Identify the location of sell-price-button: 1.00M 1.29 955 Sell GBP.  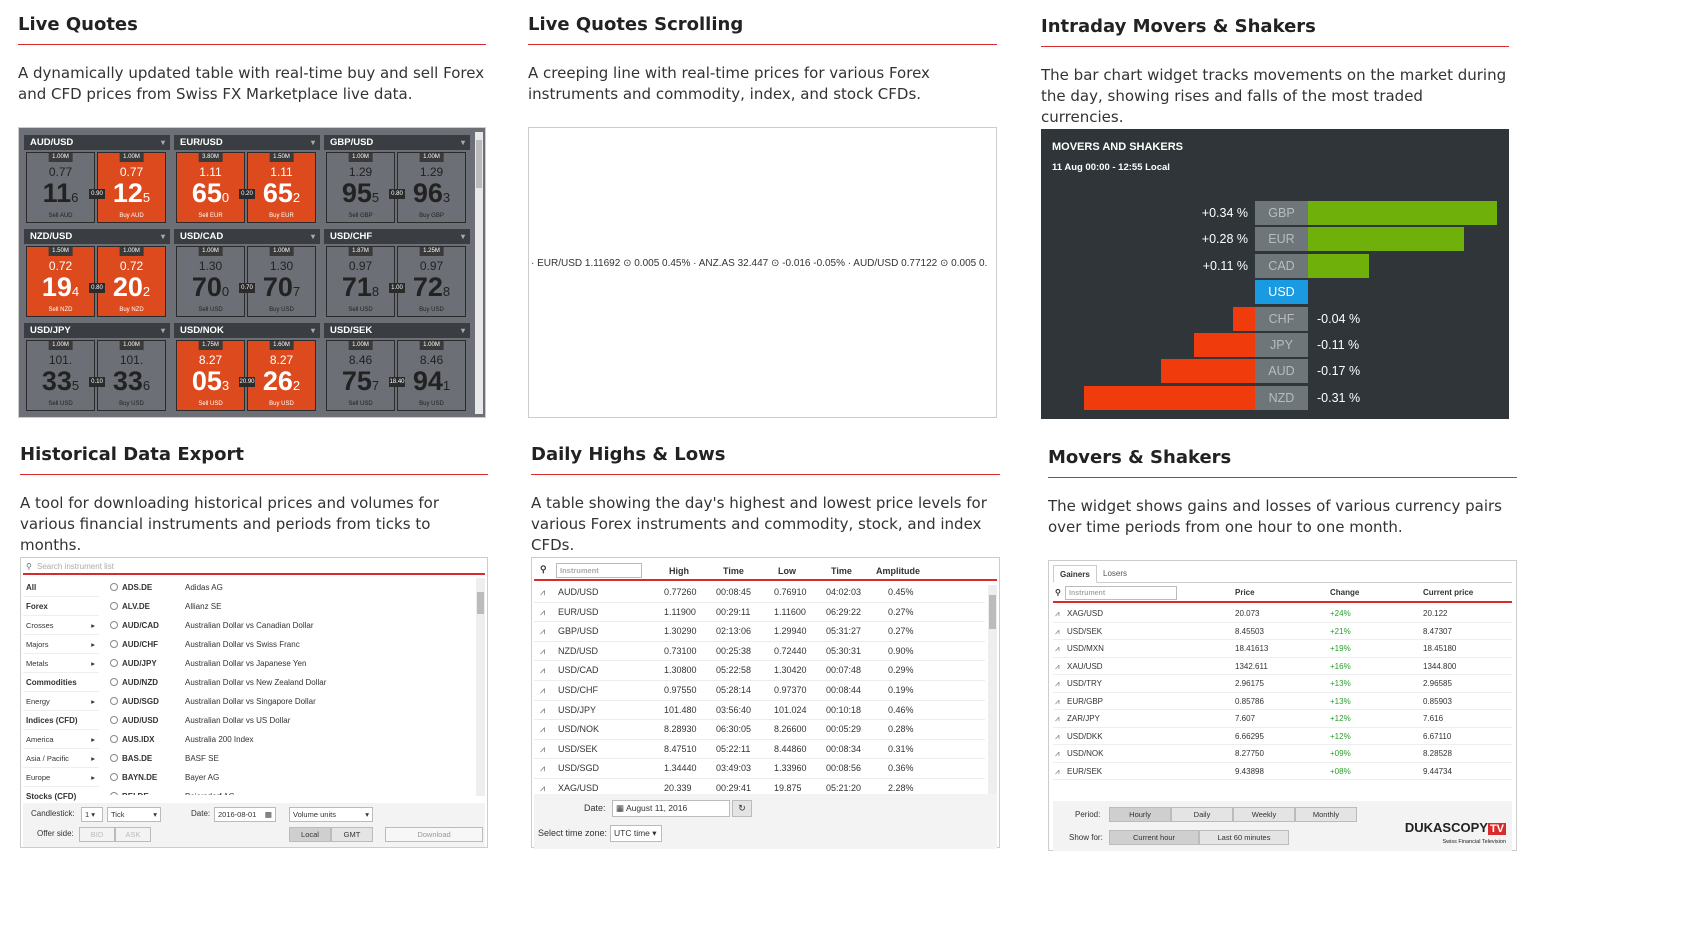
(360, 187).